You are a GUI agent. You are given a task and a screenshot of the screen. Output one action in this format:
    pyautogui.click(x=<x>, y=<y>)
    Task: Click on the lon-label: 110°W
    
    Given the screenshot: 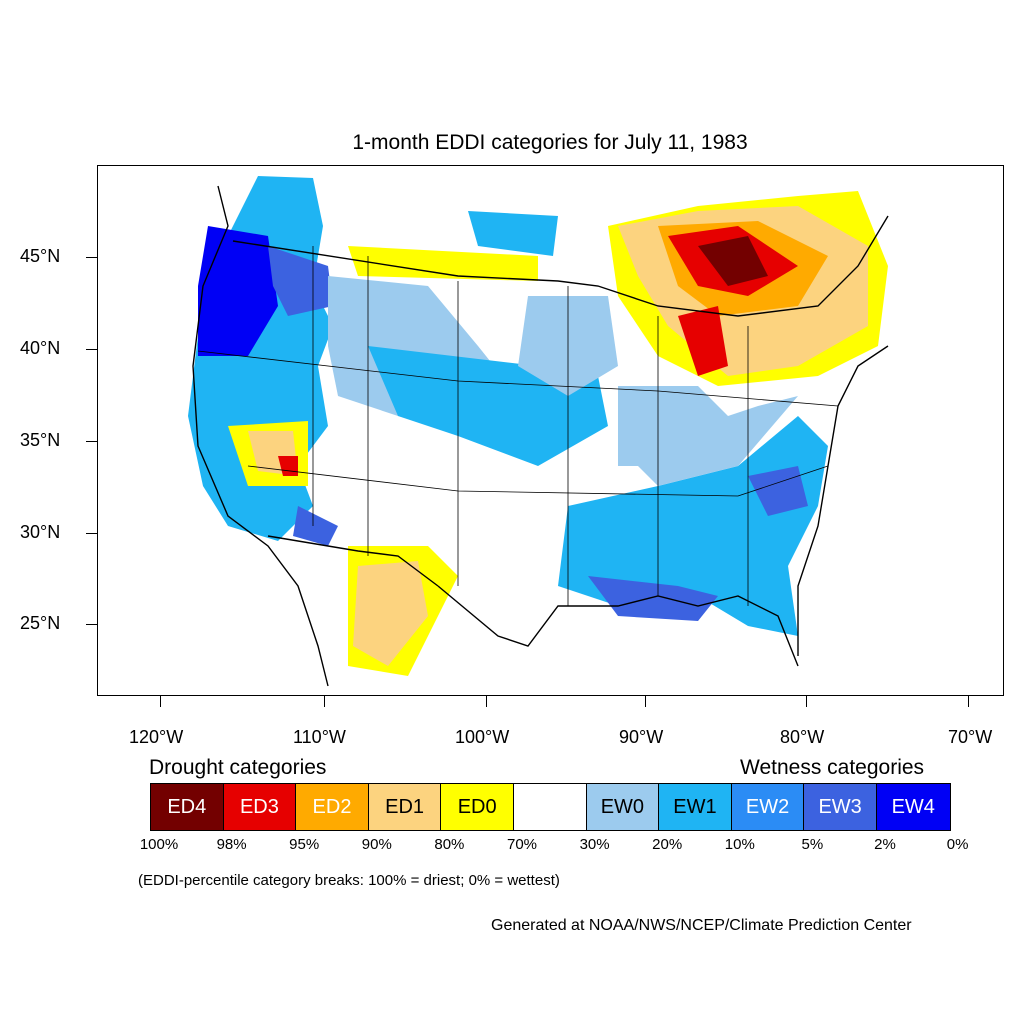 What is the action you would take?
    pyautogui.click(x=319, y=737)
    